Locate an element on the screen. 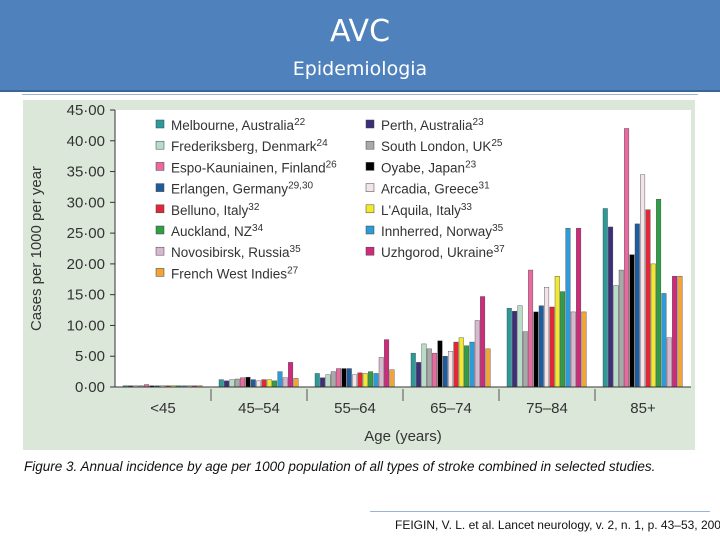 The width and height of the screenshot is (720, 540). slide-title: AVC is located at coordinates (360, 31).